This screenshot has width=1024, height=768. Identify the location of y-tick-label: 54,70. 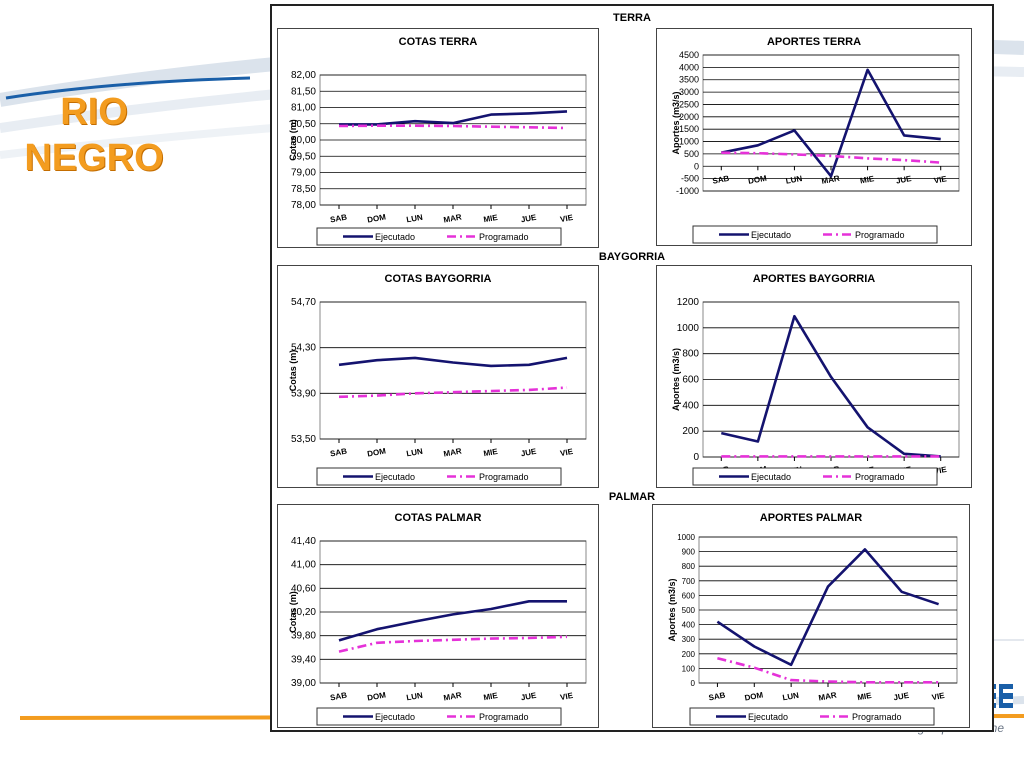
(303, 302).